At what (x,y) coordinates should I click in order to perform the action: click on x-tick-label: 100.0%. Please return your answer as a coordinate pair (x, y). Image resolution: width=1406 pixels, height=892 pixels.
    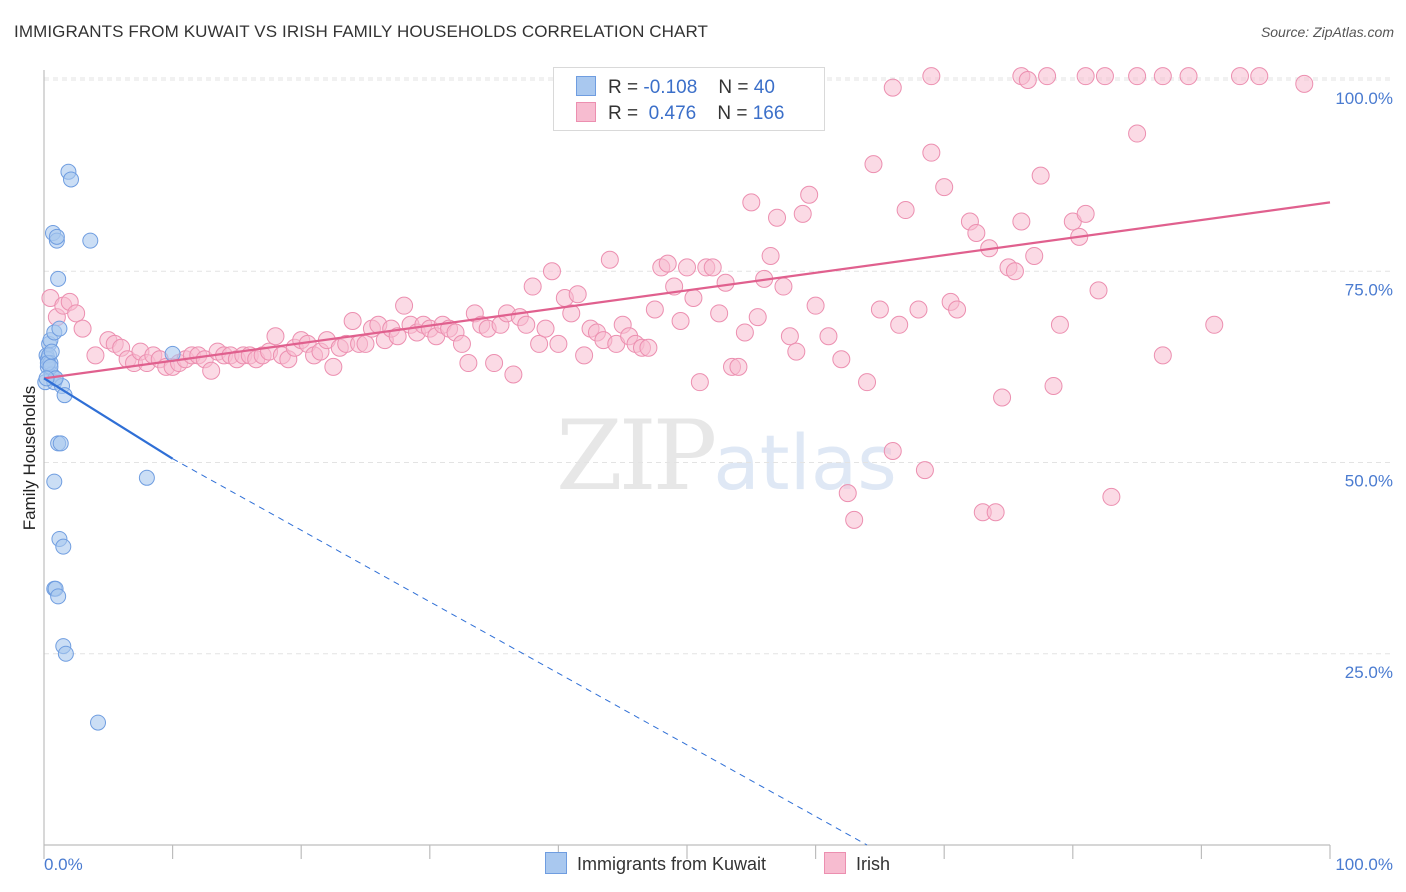
    Looking at the image, I should click on (1364, 864).